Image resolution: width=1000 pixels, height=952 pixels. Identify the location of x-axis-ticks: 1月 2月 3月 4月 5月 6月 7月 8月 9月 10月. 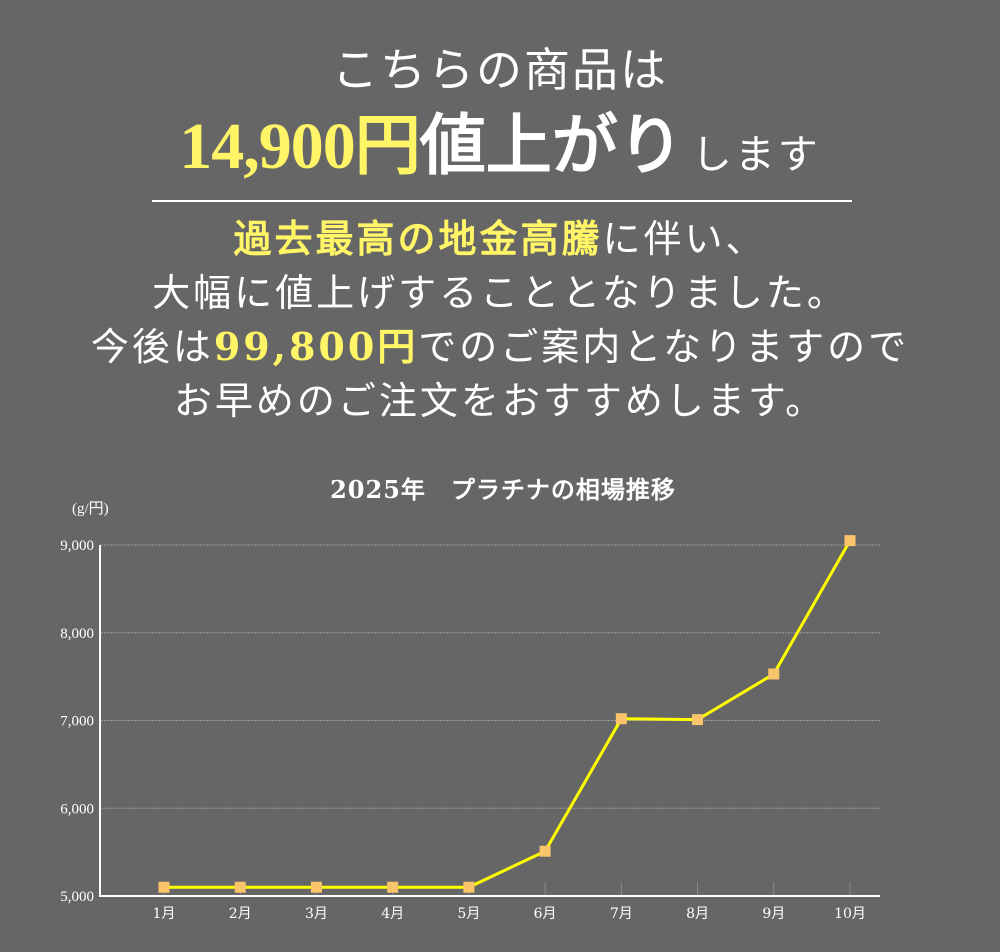
(509, 902).